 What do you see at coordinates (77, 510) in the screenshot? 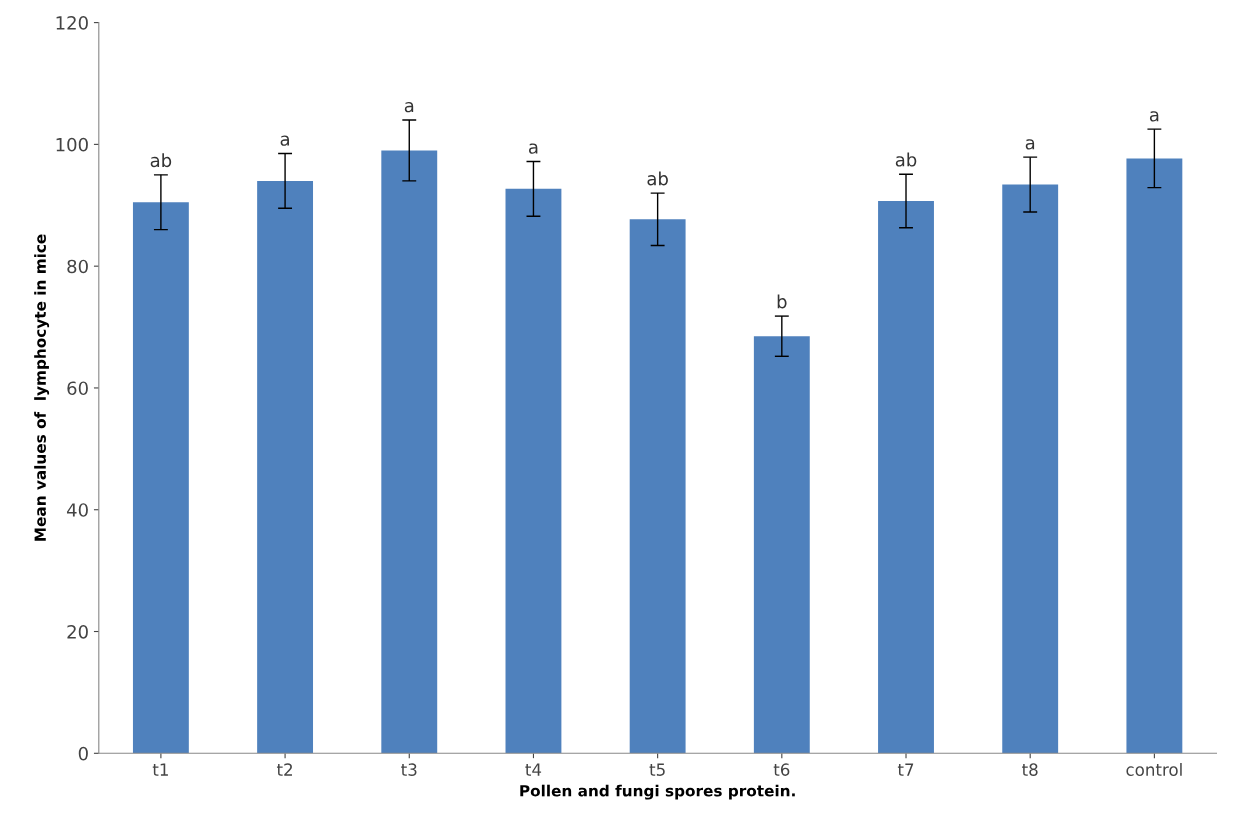
I see `y-tick-label: 40` at bounding box center [77, 510].